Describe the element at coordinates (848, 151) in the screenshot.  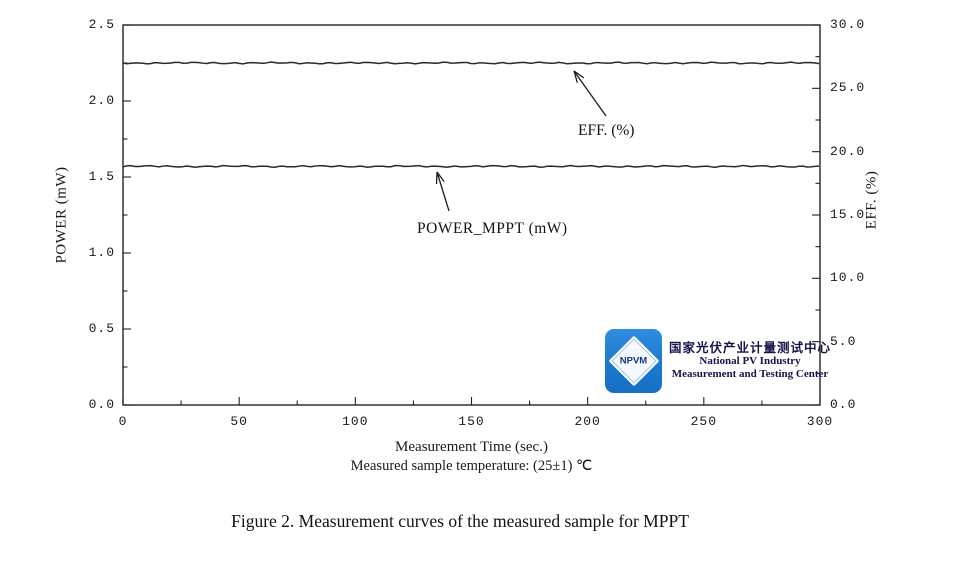
I see `tick-label: 20.0` at that location.